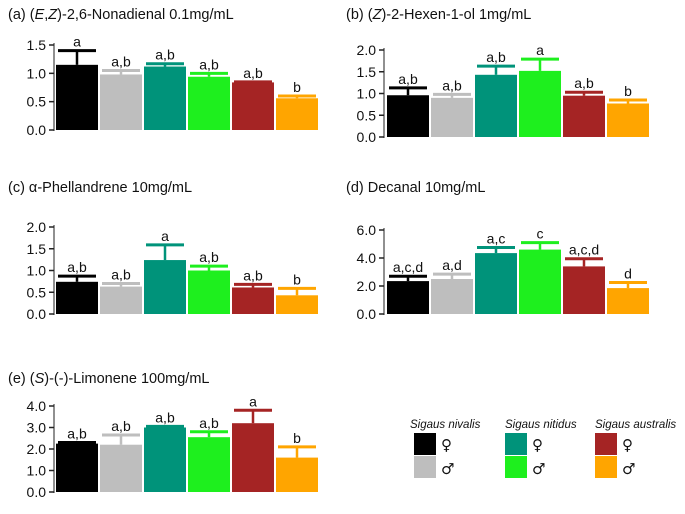 This screenshot has width=685, height=514. I want to click on significance-letter: a,c, so click(496, 239).